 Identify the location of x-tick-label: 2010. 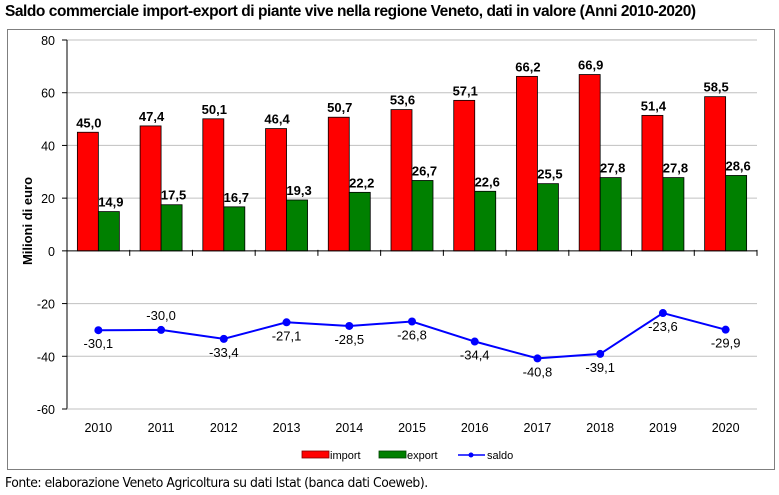
(98, 428).